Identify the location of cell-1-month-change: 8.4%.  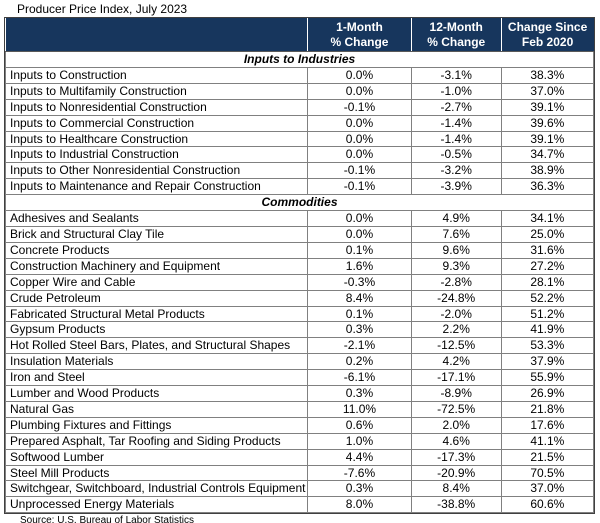
(359, 298).